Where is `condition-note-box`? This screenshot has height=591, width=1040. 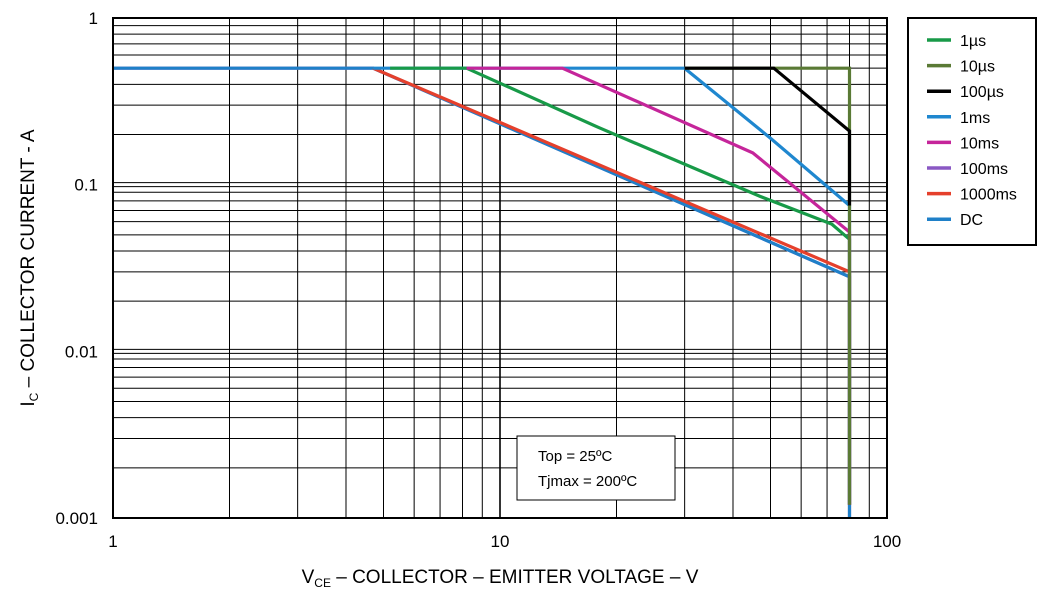
condition-note-box is located at coordinates (596, 468).